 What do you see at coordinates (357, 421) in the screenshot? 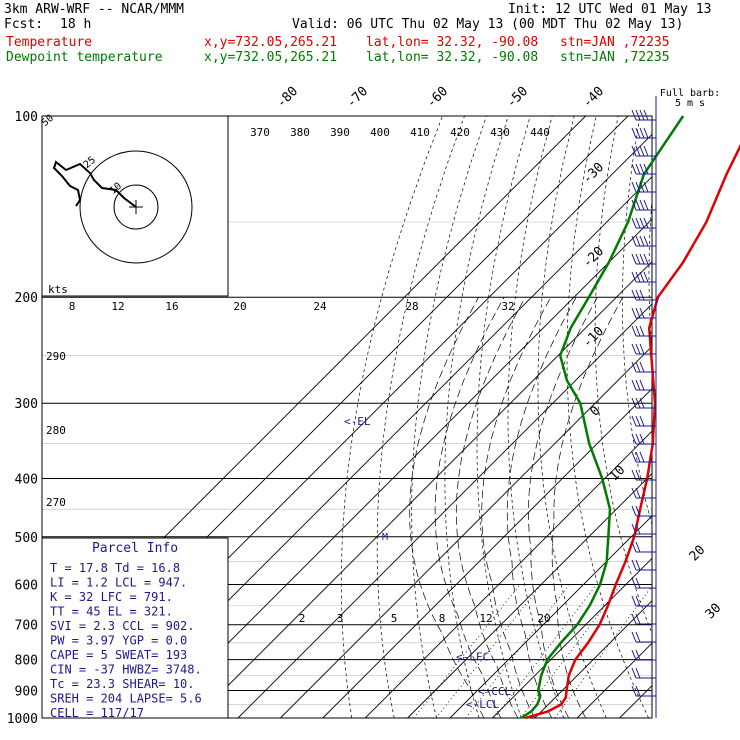
I see `level-annotation-el: <-EL` at bounding box center [357, 421].